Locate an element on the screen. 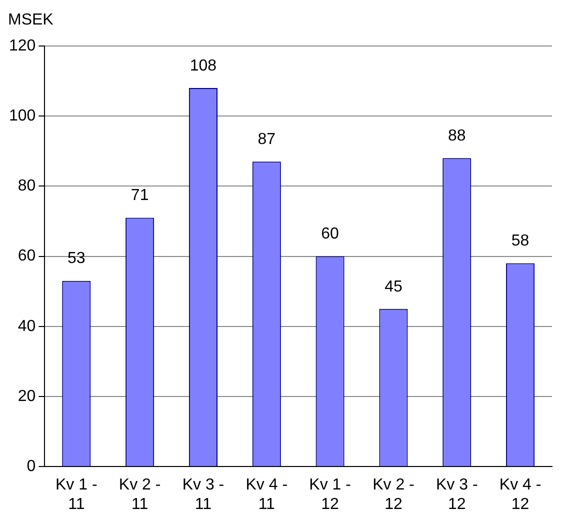 The width and height of the screenshot is (574, 521). y-axis-title: MSEK is located at coordinates (31, 19).